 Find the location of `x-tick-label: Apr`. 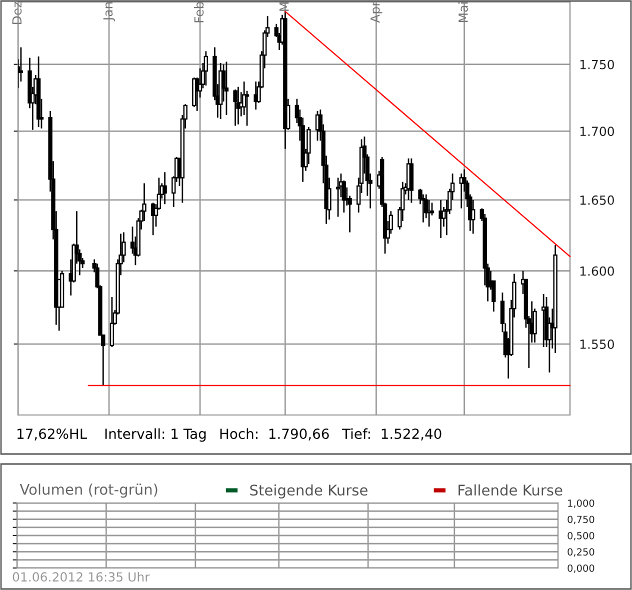

x-tick-label: Apr is located at coordinates (376, 12).